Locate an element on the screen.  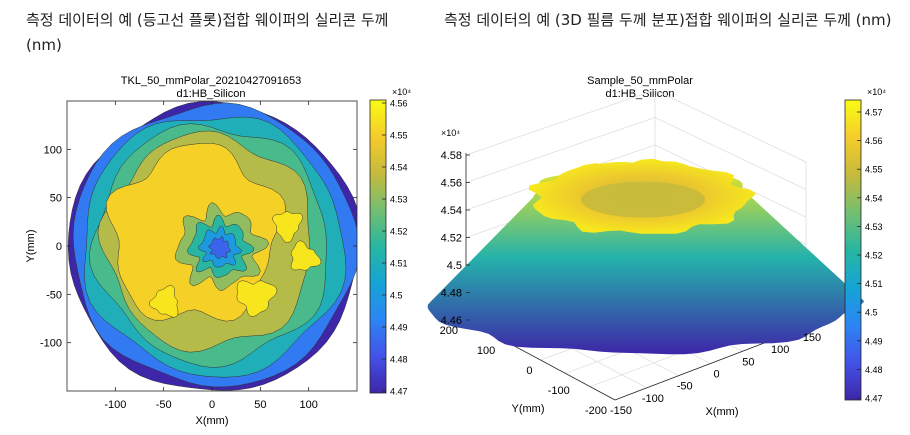
surface-x-tick-label: 0 is located at coordinates (716, 375).